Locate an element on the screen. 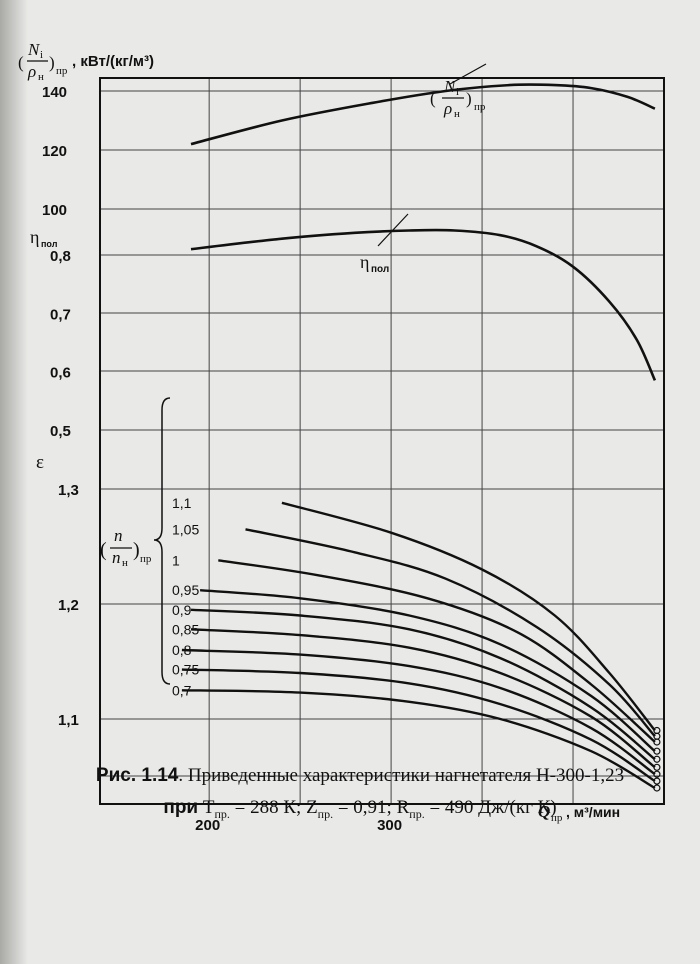  efficiency-tick-label: 0,5 is located at coordinates (60, 431).